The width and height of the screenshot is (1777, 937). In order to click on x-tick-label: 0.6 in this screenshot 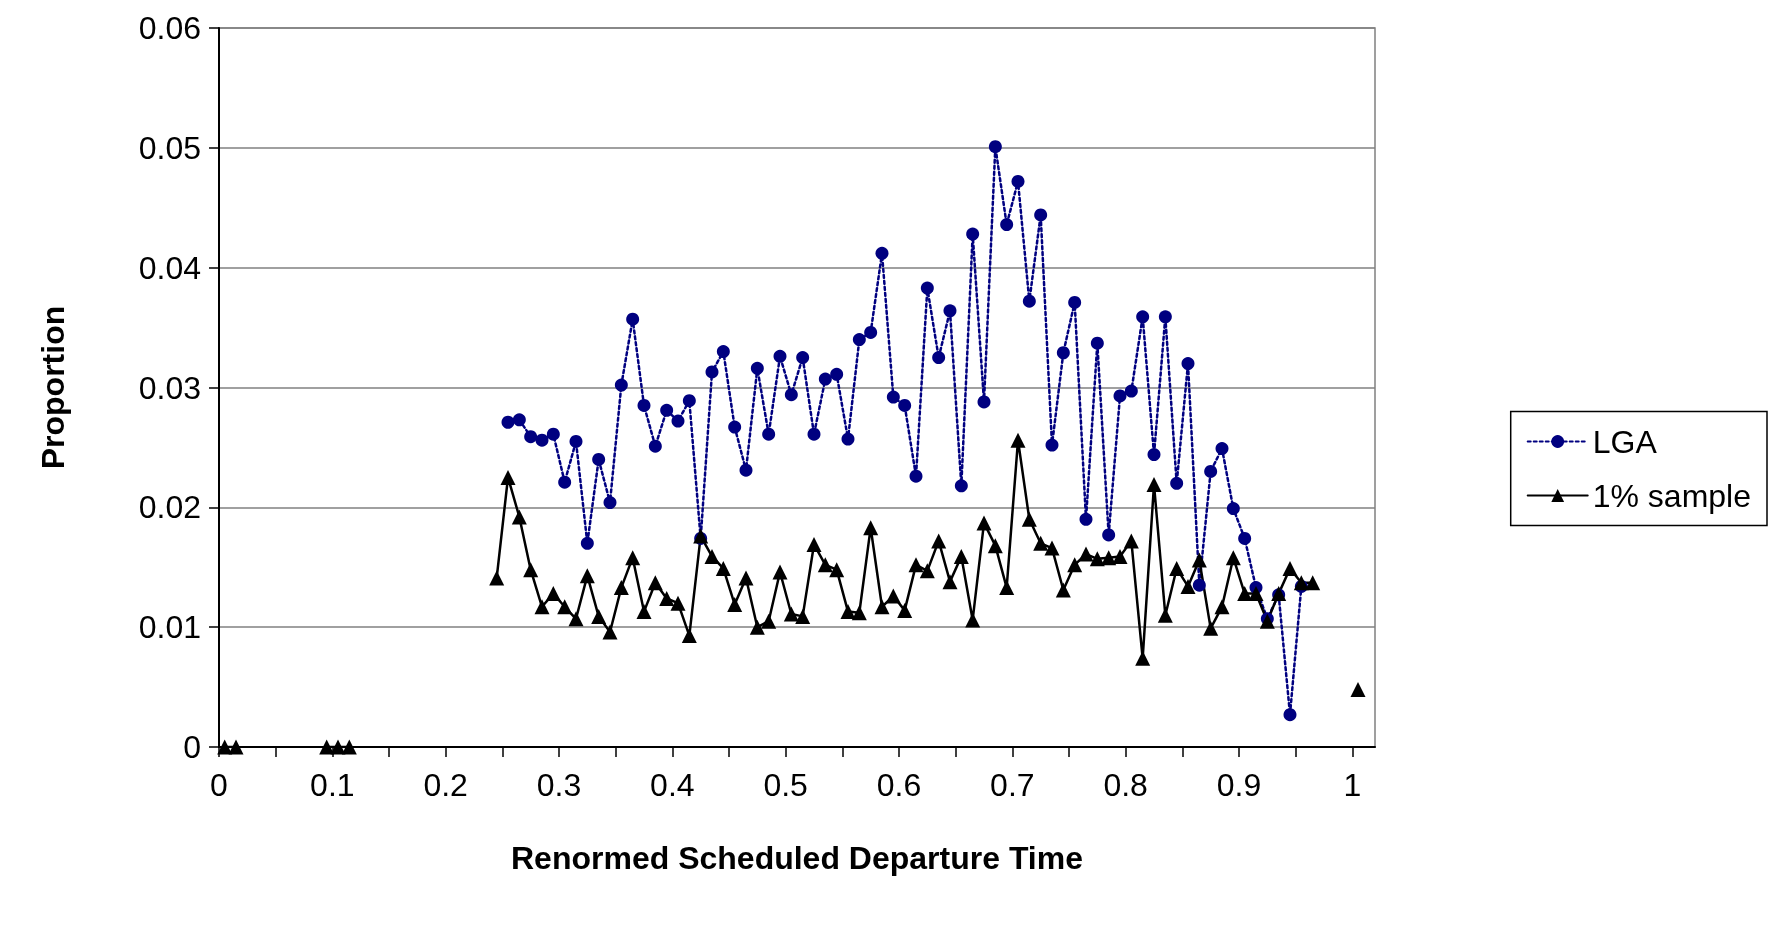, I will do `click(899, 785)`.